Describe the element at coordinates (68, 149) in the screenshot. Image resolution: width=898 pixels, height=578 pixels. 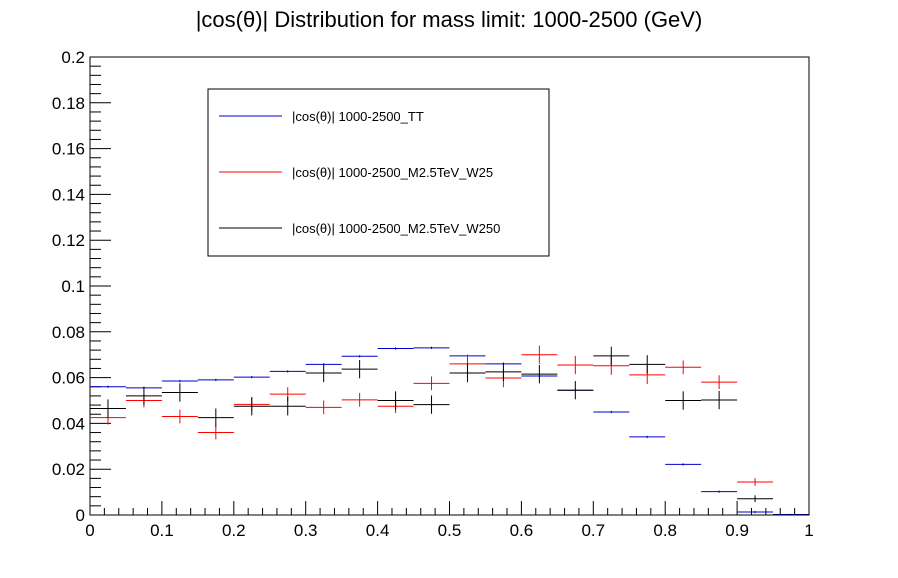
I see `y-tick-label: 0.16` at that location.